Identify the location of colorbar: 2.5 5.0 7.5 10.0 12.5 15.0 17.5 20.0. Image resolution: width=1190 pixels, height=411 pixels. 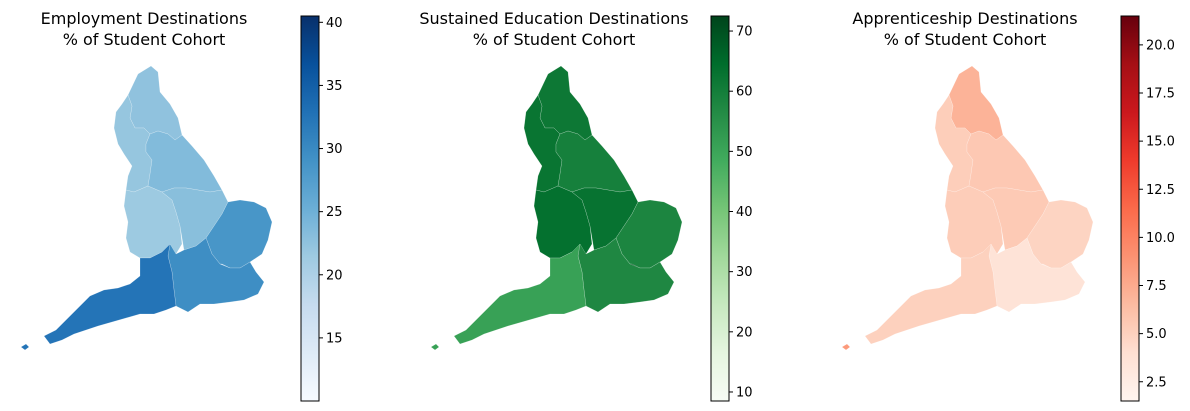
(1147, 208).